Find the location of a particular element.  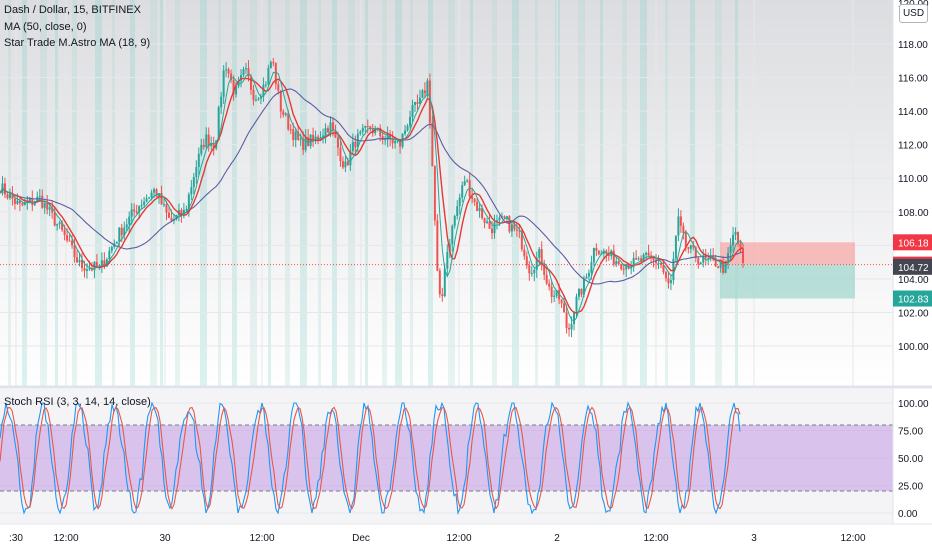

time-tick-label: 2 is located at coordinates (557, 538).